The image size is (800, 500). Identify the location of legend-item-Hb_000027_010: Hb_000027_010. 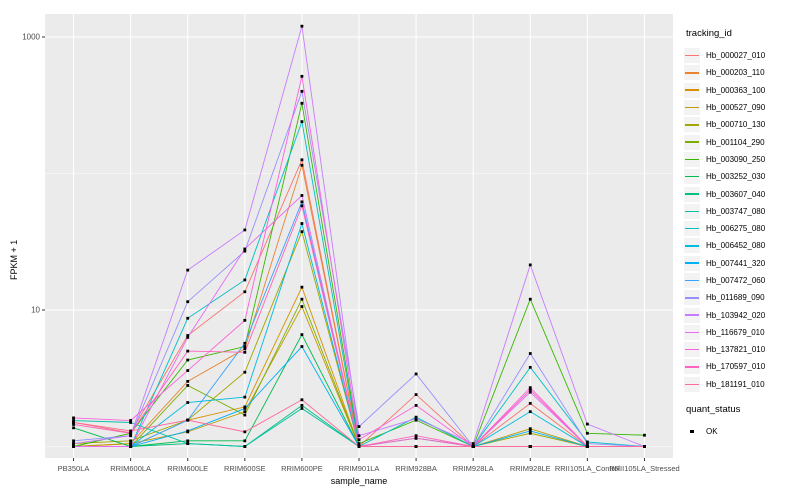
(741, 55).